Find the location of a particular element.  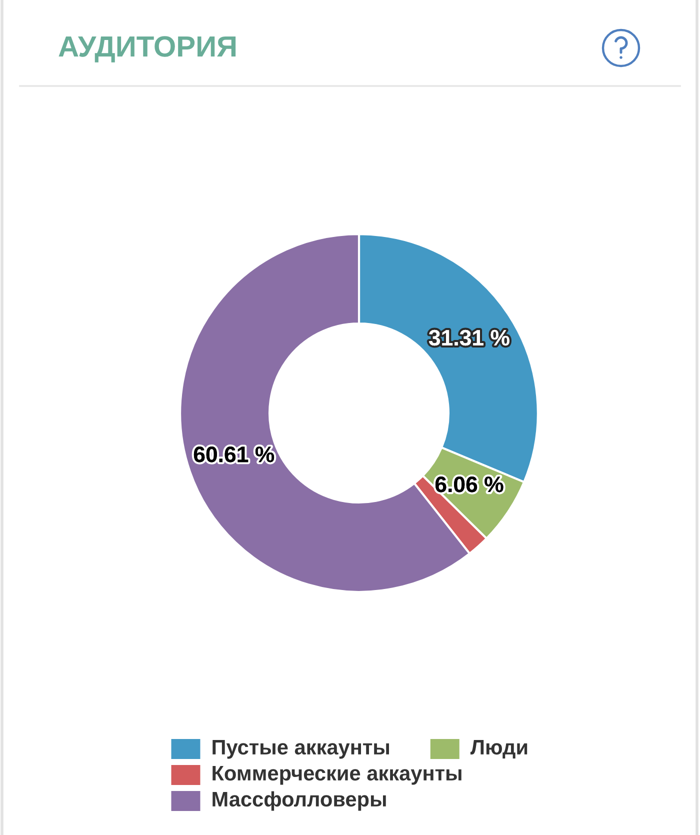

data-label: 6.06 % is located at coordinates (469, 484).